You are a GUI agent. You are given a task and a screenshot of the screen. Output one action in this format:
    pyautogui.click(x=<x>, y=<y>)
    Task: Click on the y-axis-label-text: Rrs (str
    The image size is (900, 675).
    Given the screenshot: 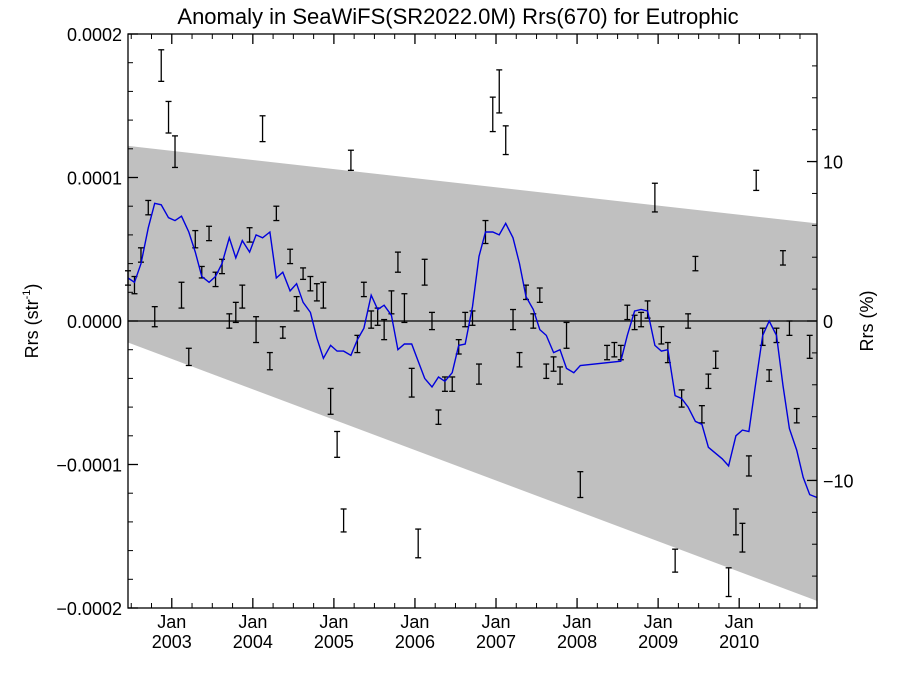 What is the action you would take?
    pyautogui.click(x=32, y=328)
    